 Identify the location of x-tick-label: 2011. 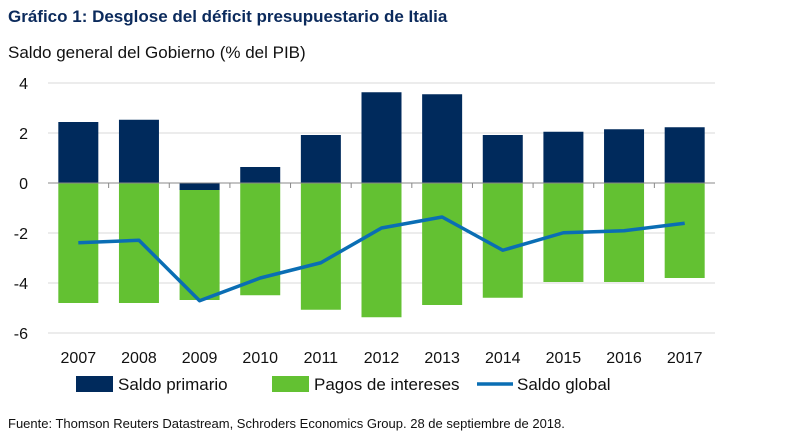
(321, 358).